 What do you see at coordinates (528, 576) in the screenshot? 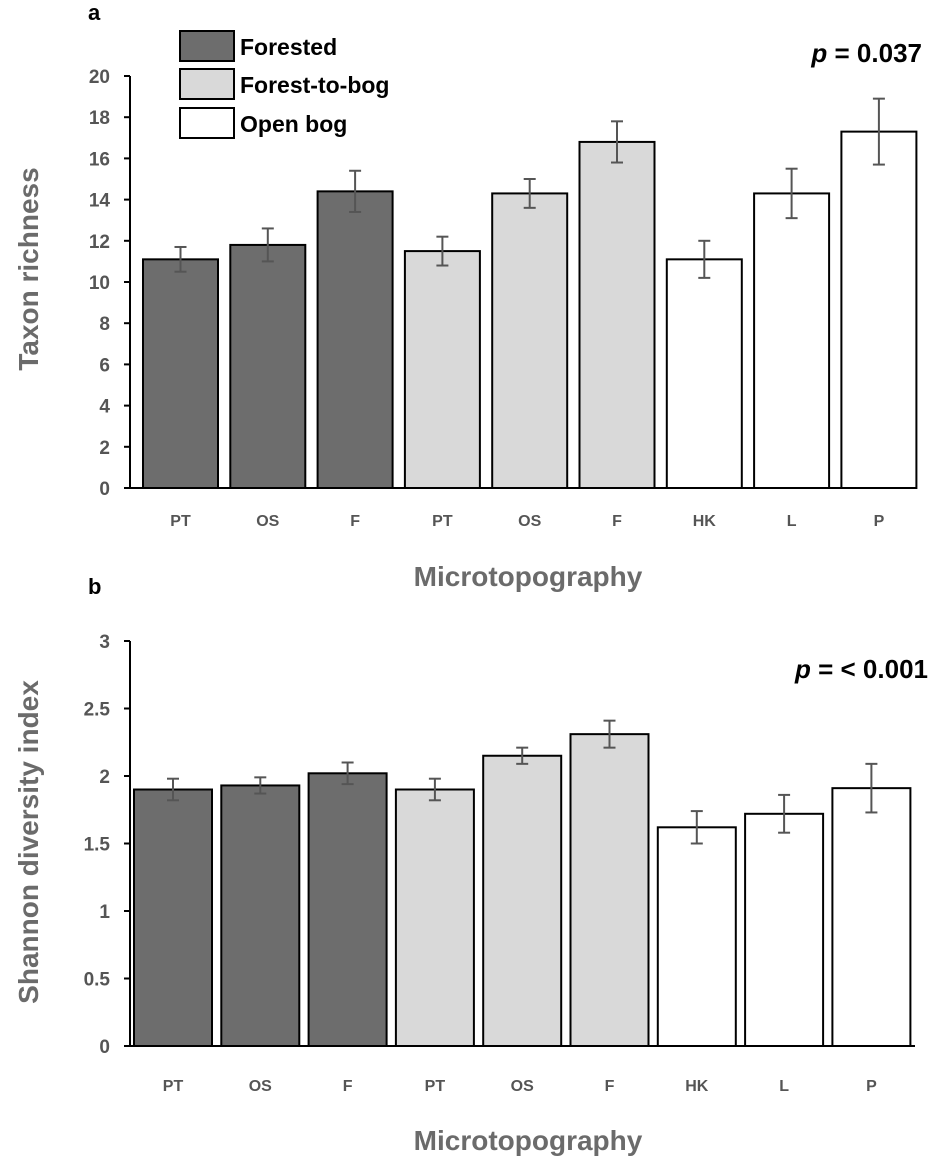
I see `panel-a-x-axis-title: Microtopography` at bounding box center [528, 576].